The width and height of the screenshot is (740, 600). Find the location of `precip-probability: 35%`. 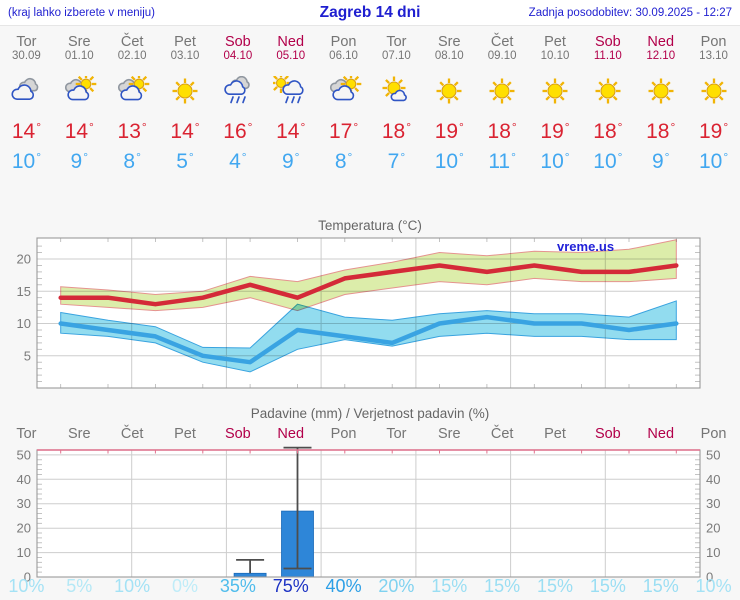

precip-probability: 35% is located at coordinates (237, 586).